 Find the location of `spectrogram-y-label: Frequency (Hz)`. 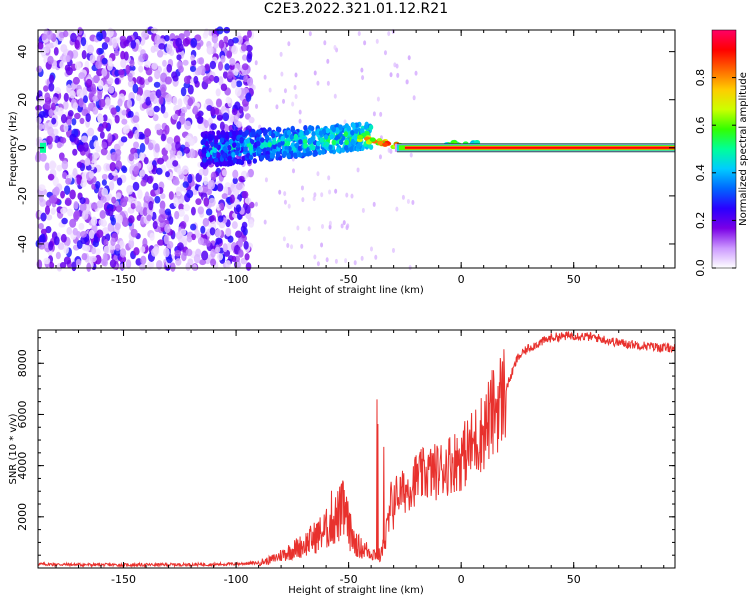

spectrogram-y-label: Frequency (Hz) is located at coordinates (13, 149).